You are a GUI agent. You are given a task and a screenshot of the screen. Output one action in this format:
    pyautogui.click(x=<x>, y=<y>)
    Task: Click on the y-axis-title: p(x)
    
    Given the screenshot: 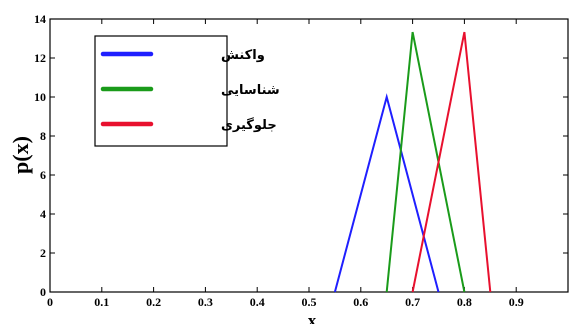 What is the action you would take?
    pyautogui.click(x=20, y=155)
    